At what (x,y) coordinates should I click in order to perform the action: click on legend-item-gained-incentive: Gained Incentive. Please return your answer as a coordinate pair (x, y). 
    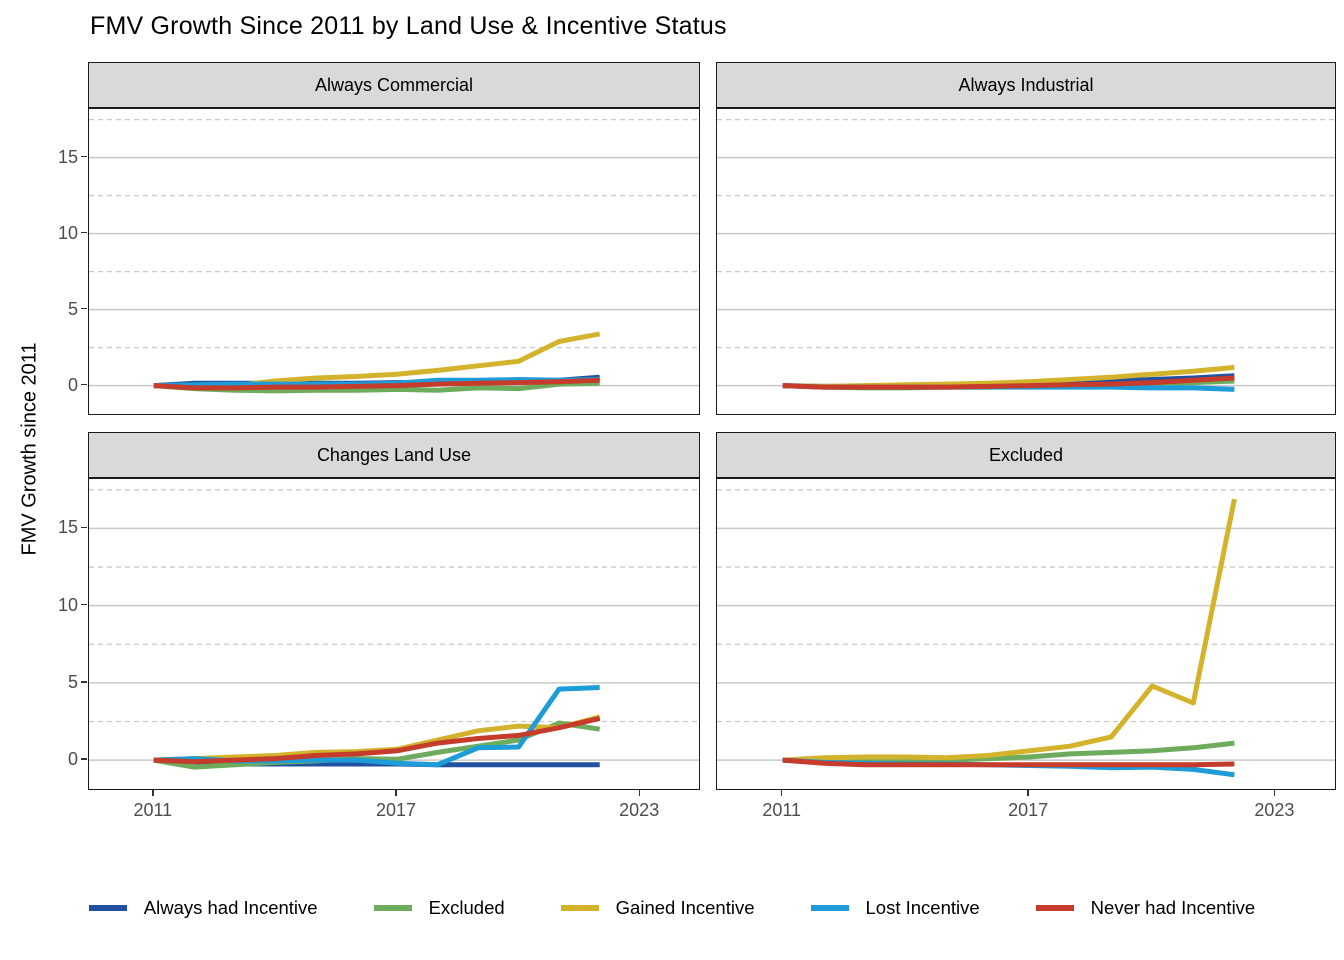
    Looking at the image, I should click on (657, 908).